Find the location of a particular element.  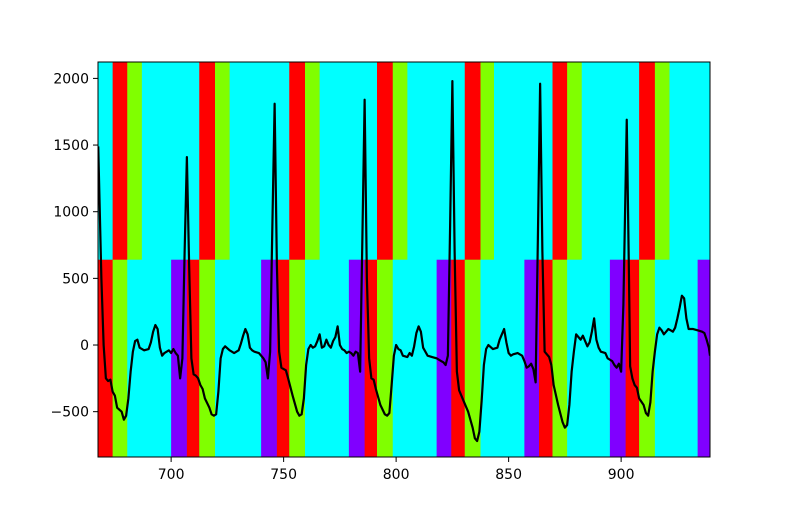

y-tick-label: 1000 is located at coordinates (71, 213).